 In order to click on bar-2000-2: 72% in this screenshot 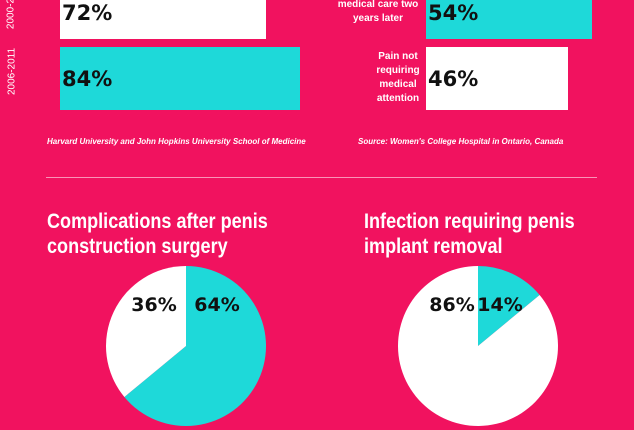, I will do `click(163, 19)`.